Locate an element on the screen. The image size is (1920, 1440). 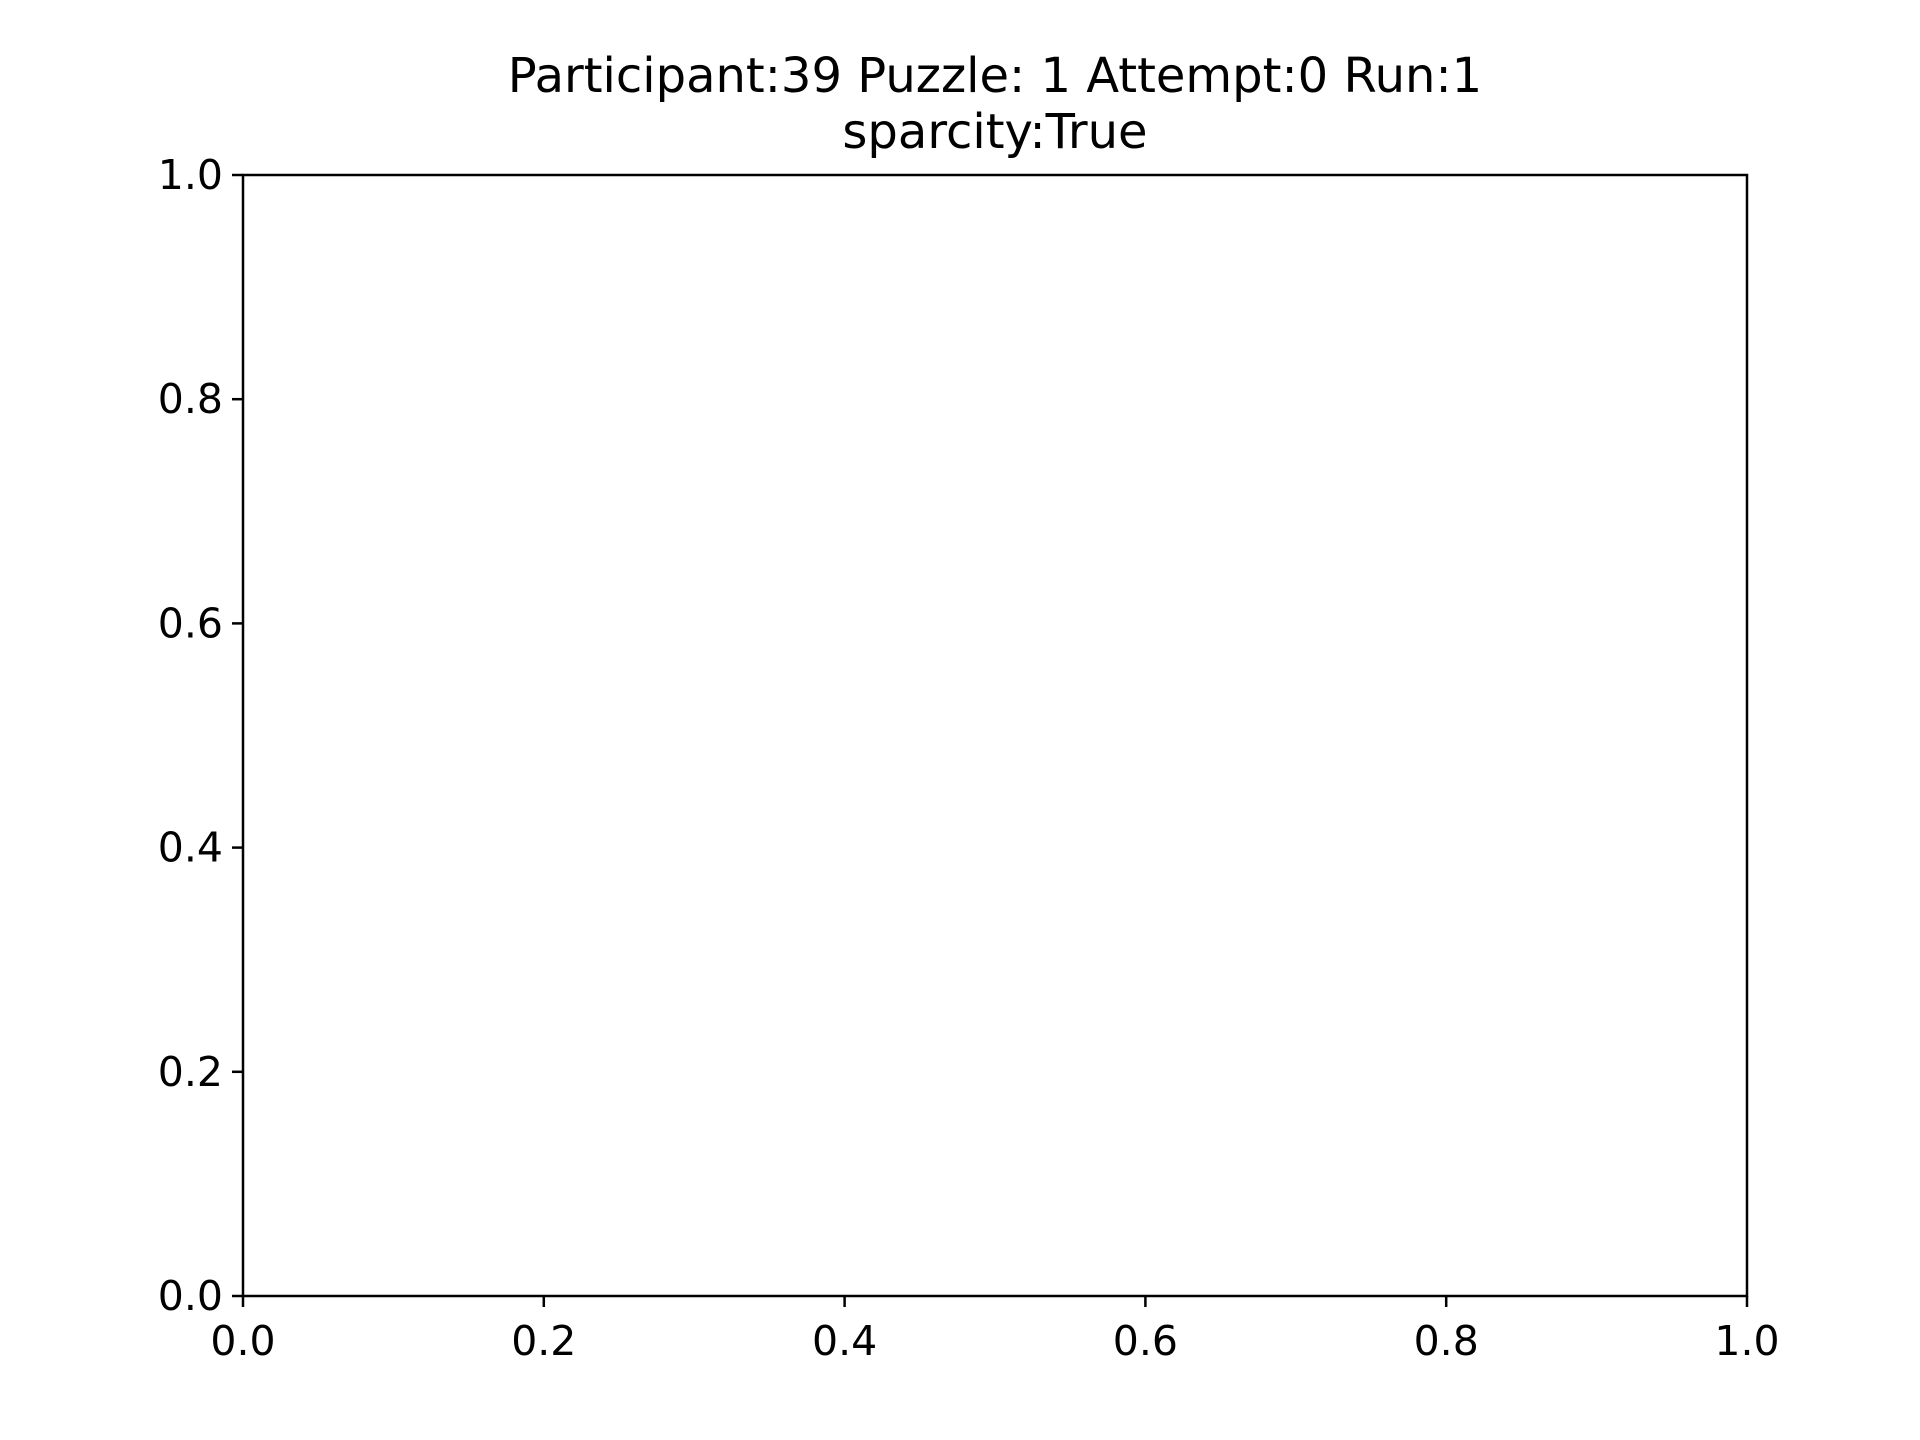
x-tick-label: 0.8 is located at coordinates (1446, 1341).